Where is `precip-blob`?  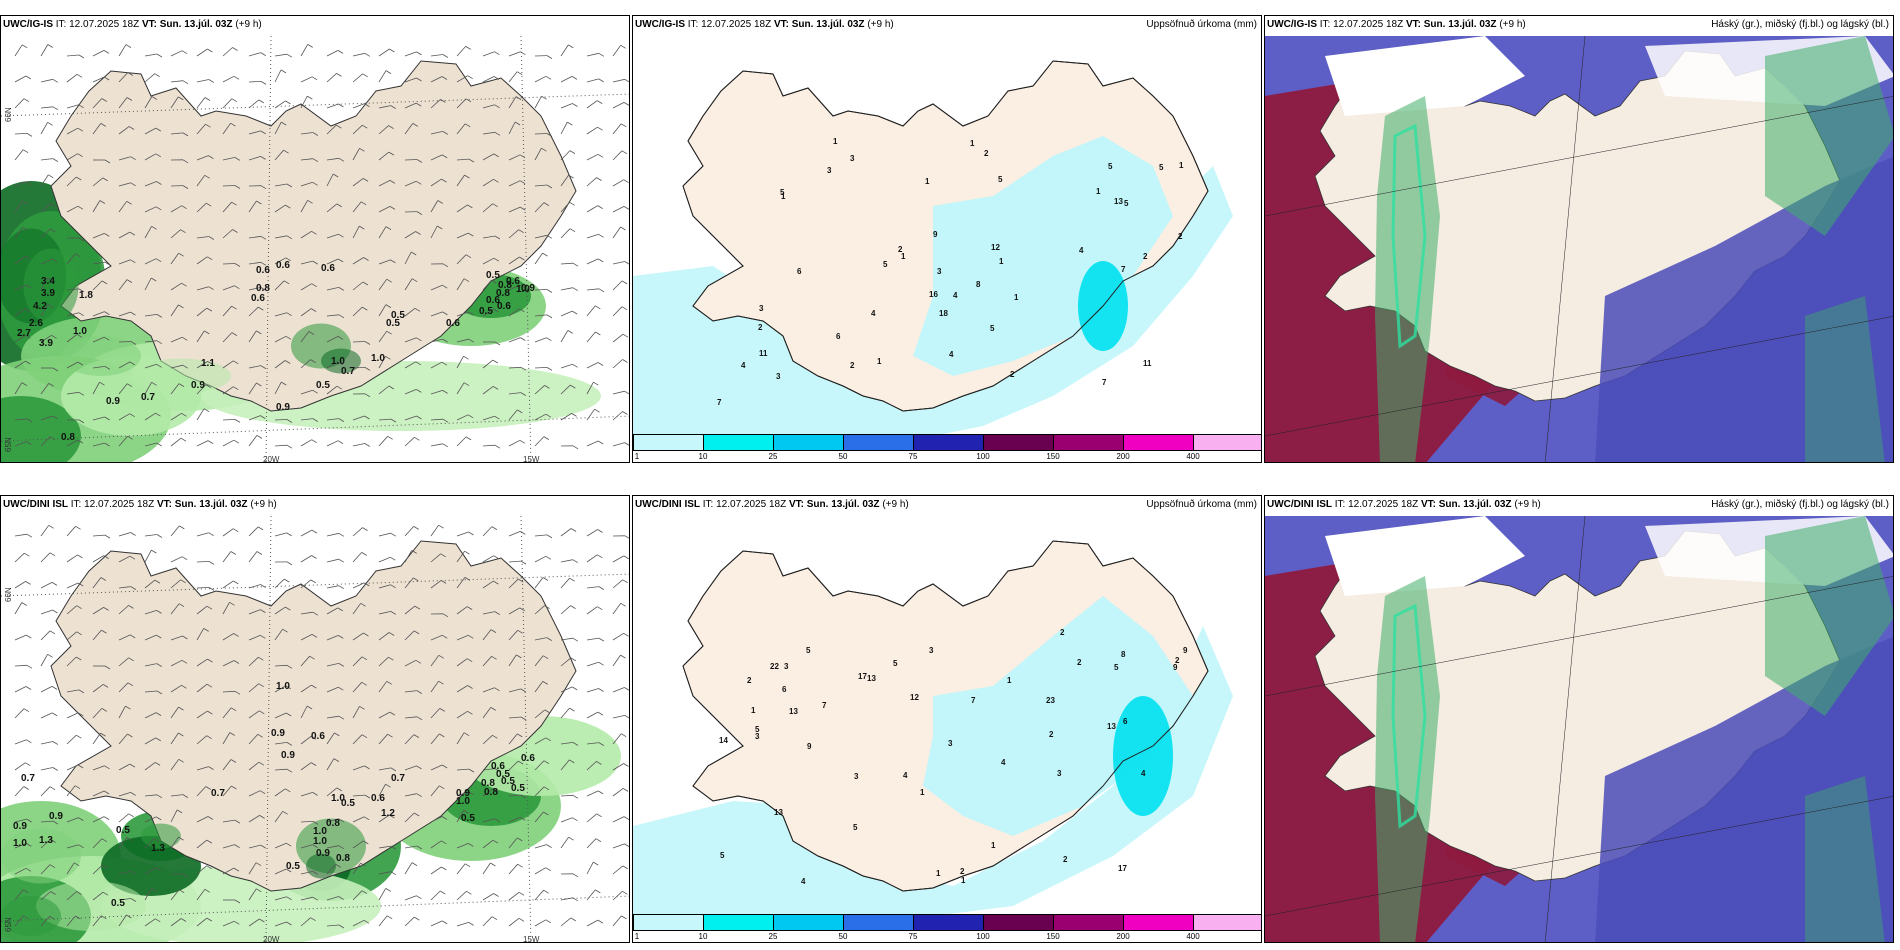 precip-blob is located at coordinates (161, 836).